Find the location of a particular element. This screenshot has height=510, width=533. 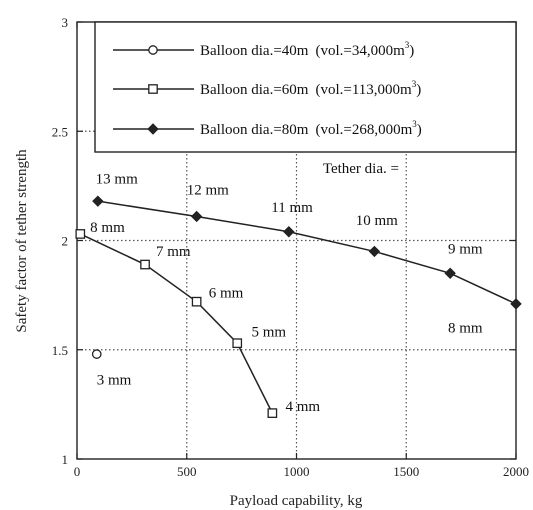

y-tick-label: 3 is located at coordinates (65, 22).